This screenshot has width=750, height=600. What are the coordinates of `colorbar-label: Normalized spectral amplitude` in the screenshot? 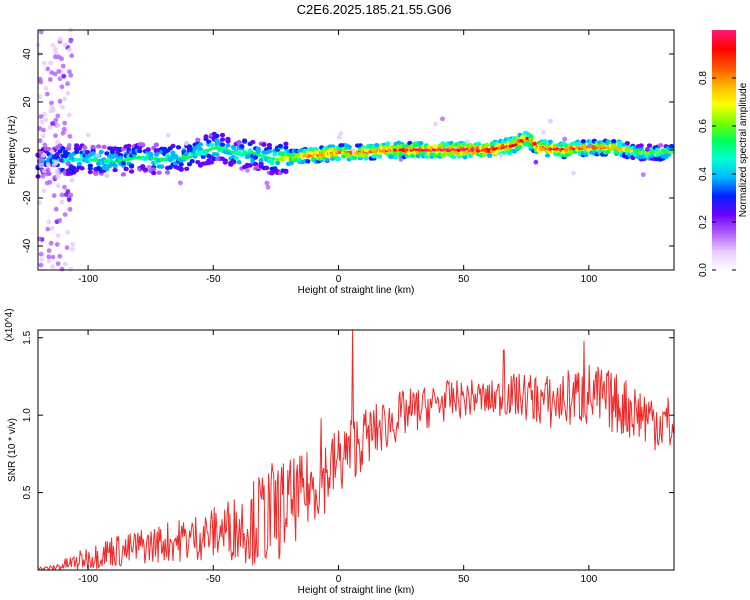 It's located at (743, 149).